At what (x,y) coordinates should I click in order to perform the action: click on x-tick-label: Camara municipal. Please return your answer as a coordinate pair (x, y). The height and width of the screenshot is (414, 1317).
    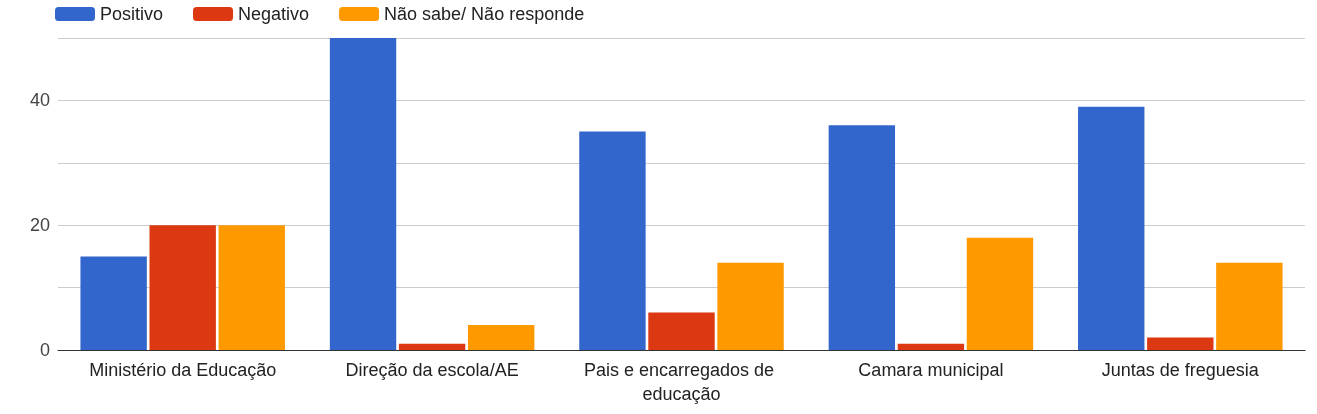
    Looking at the image, I should click on (931, 370).